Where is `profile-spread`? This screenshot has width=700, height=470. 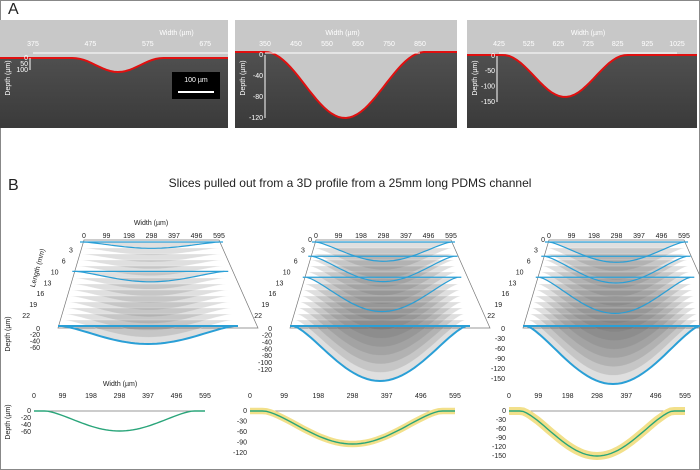
profile-spread is located at coordinates (352, 427).